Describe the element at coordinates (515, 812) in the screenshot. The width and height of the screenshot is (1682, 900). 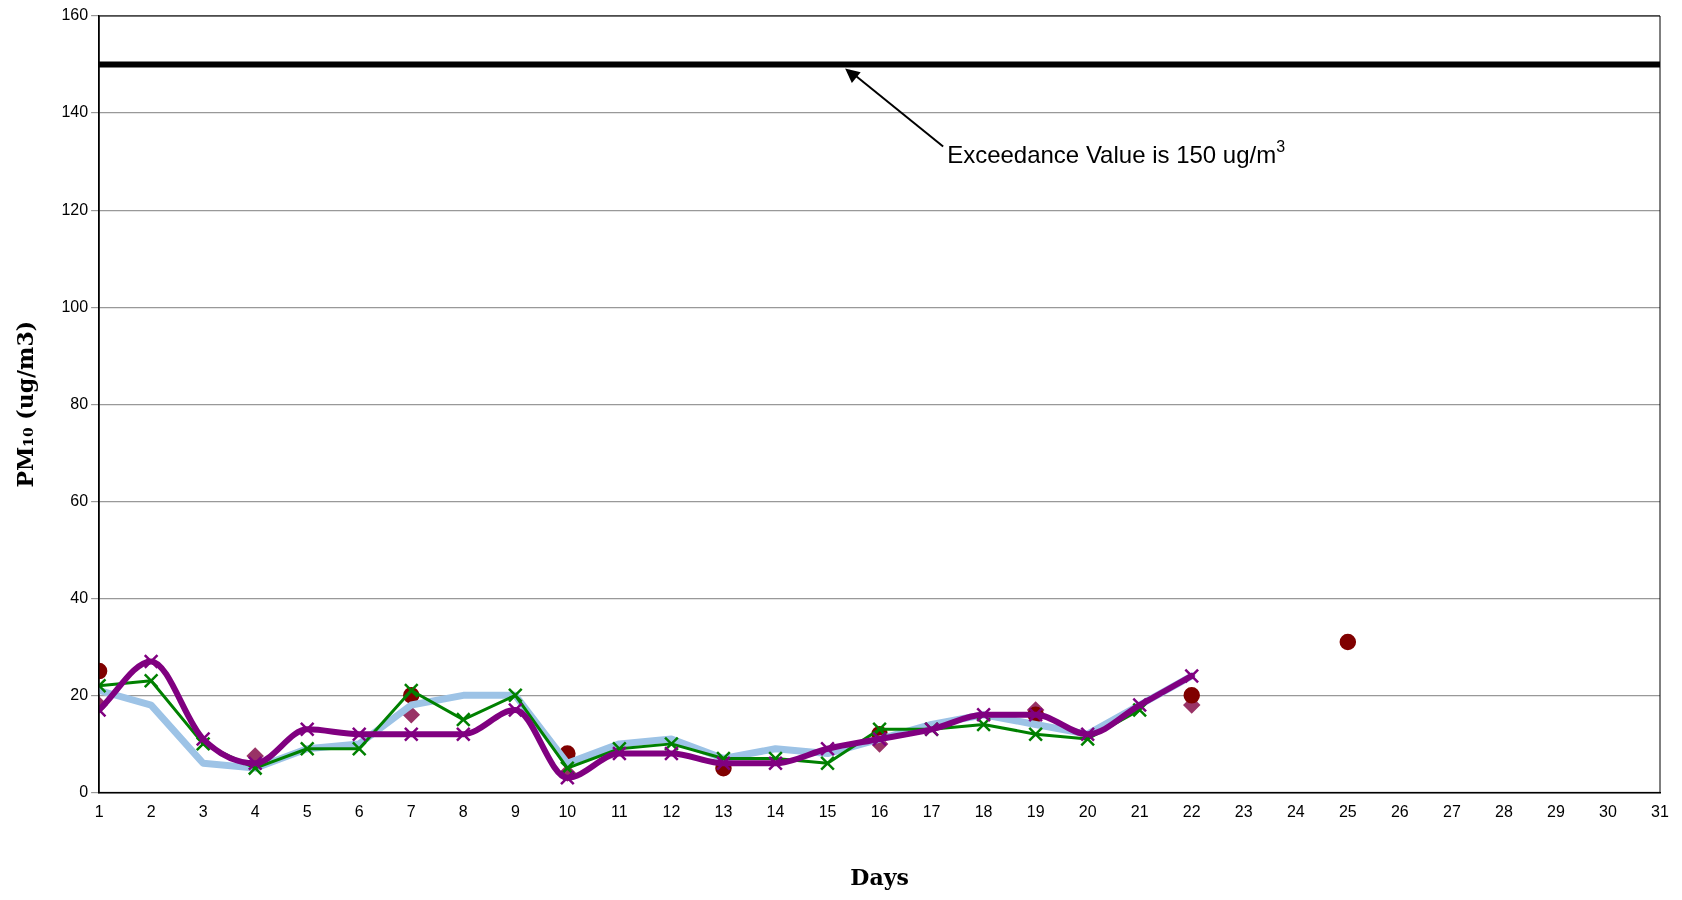
I see `x-tick-label: 9` at that location.